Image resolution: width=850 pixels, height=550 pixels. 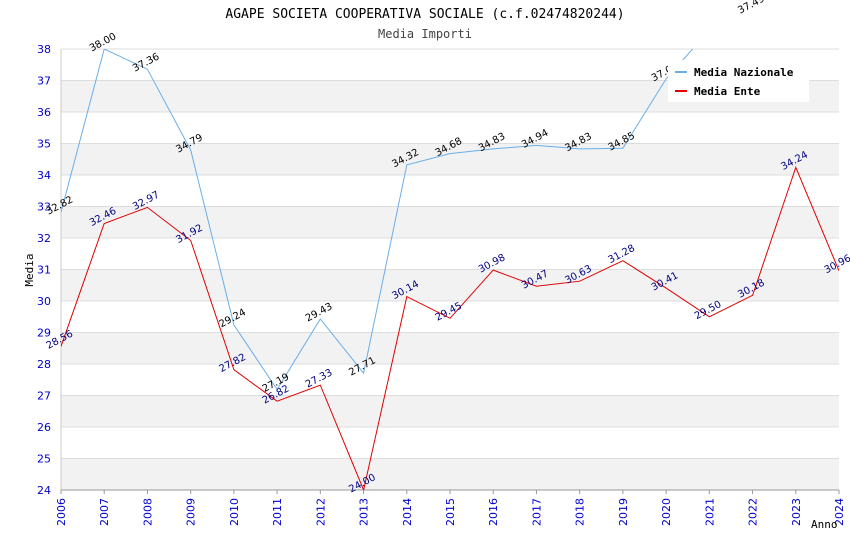 What do you see at coordinates (622, 254) in the screenshot?
I see `data-label: 31.28` at bounding box center [622, 254].